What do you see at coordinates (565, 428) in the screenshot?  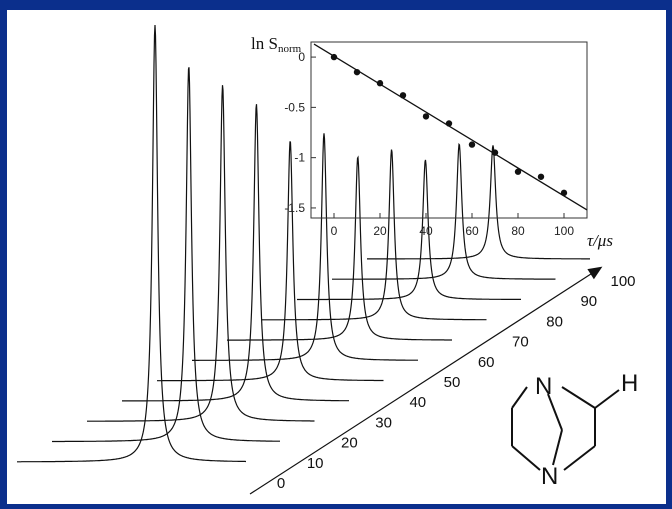 I see `quinuclidine-structure` at bounding box center [565, 428].